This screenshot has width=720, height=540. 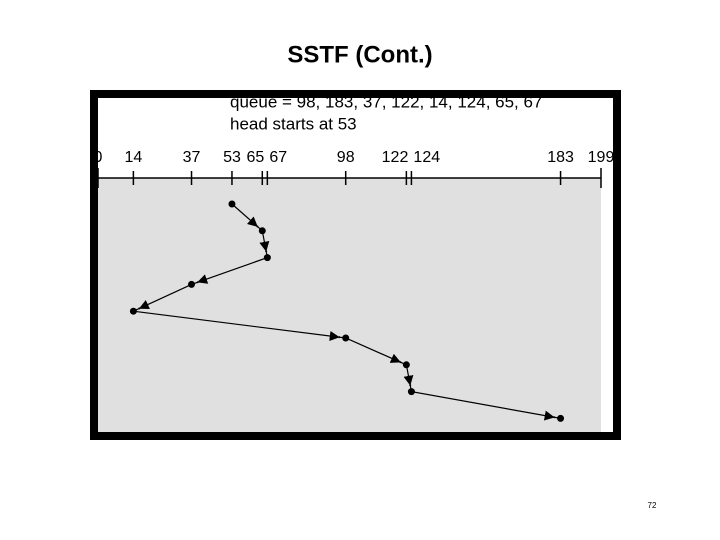 I want to click on x-tick-label: 122, so click(x=395, y=157).